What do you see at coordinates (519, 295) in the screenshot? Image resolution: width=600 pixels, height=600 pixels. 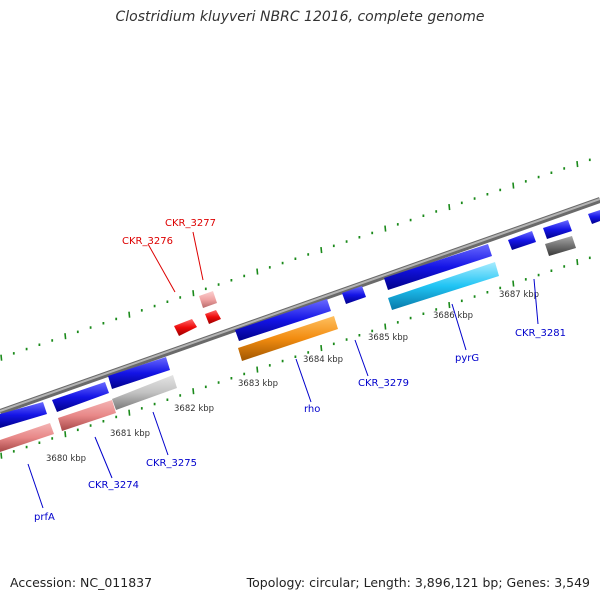 I see `kbp-label: 3687 kbp` at bounding box center [519, 295].